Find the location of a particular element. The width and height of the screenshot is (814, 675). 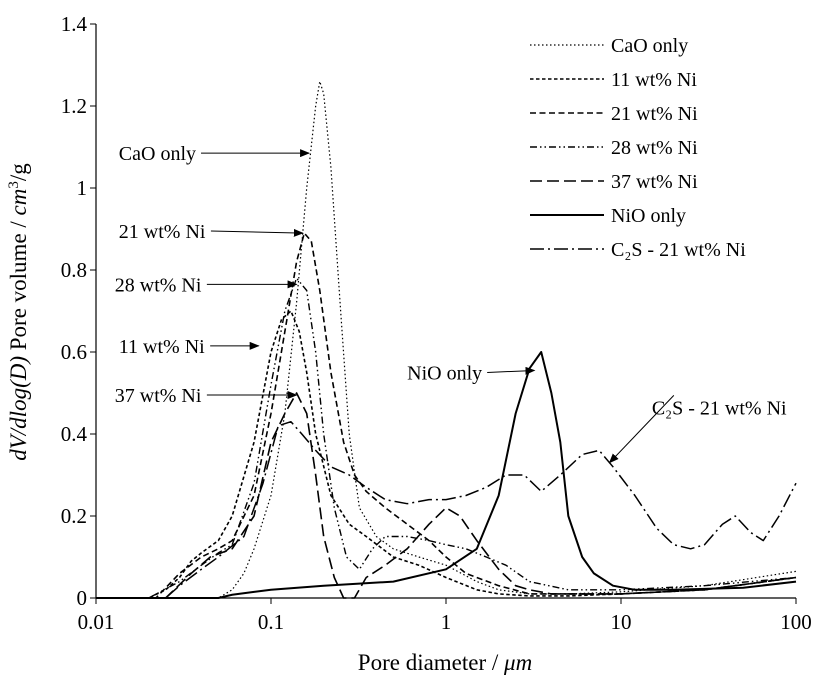

legend-label: 37 wt% Ni is located at coordinates (654, 182).